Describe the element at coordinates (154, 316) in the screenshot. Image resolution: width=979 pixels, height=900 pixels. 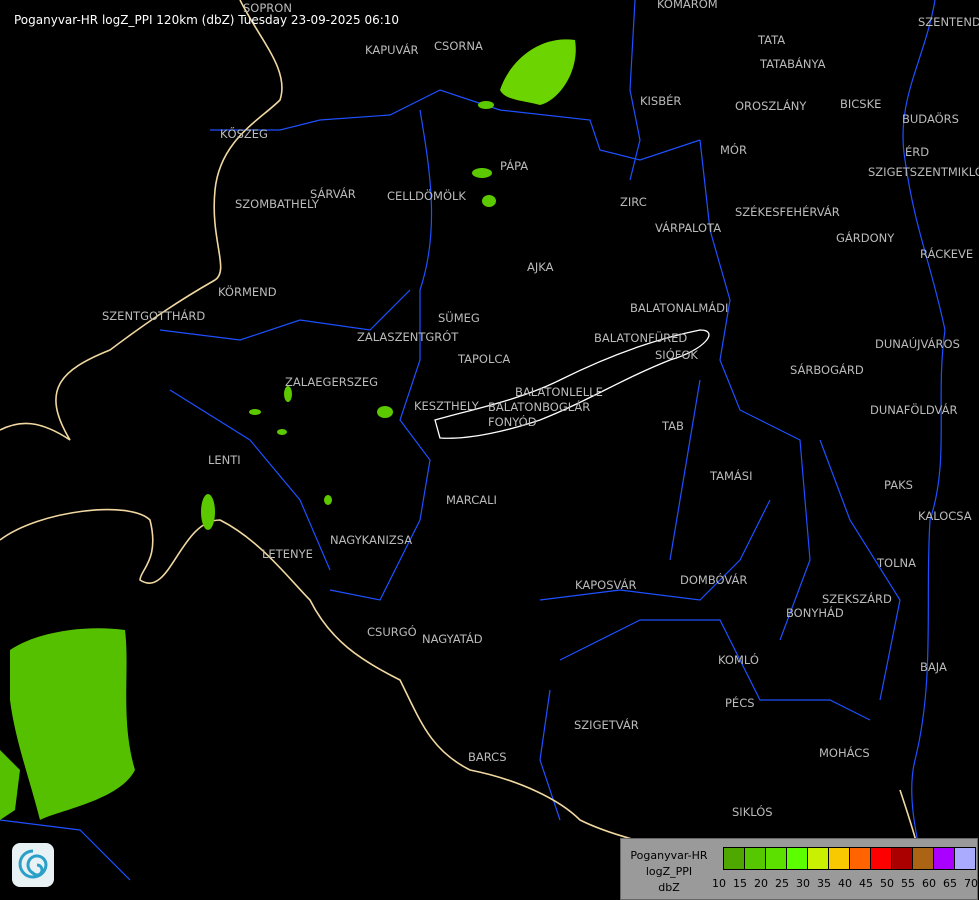
I see `city-label: SZENTGOTTHÁRD` at that location.